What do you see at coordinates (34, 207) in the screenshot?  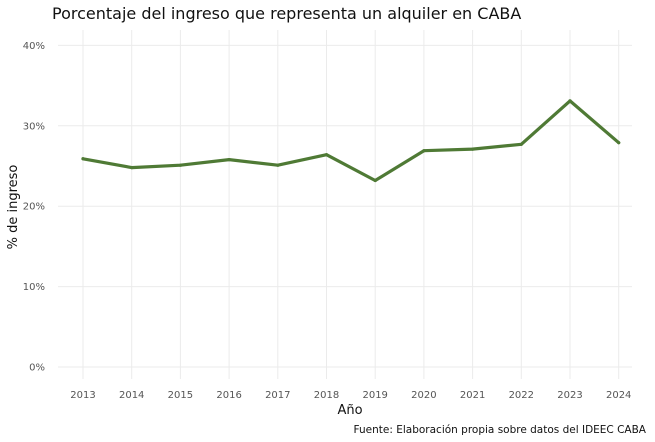 I see `y-tick-label: 20%` at bounding box center [34, 207].